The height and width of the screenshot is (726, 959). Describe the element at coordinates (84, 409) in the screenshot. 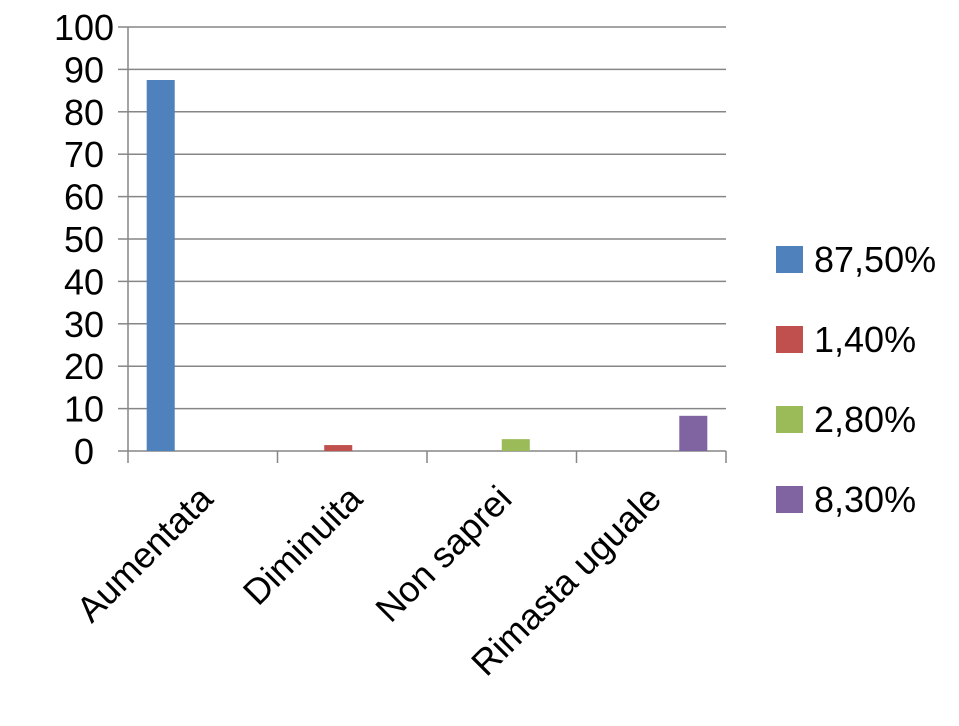

I see `y-tick-label: 10` at that location.